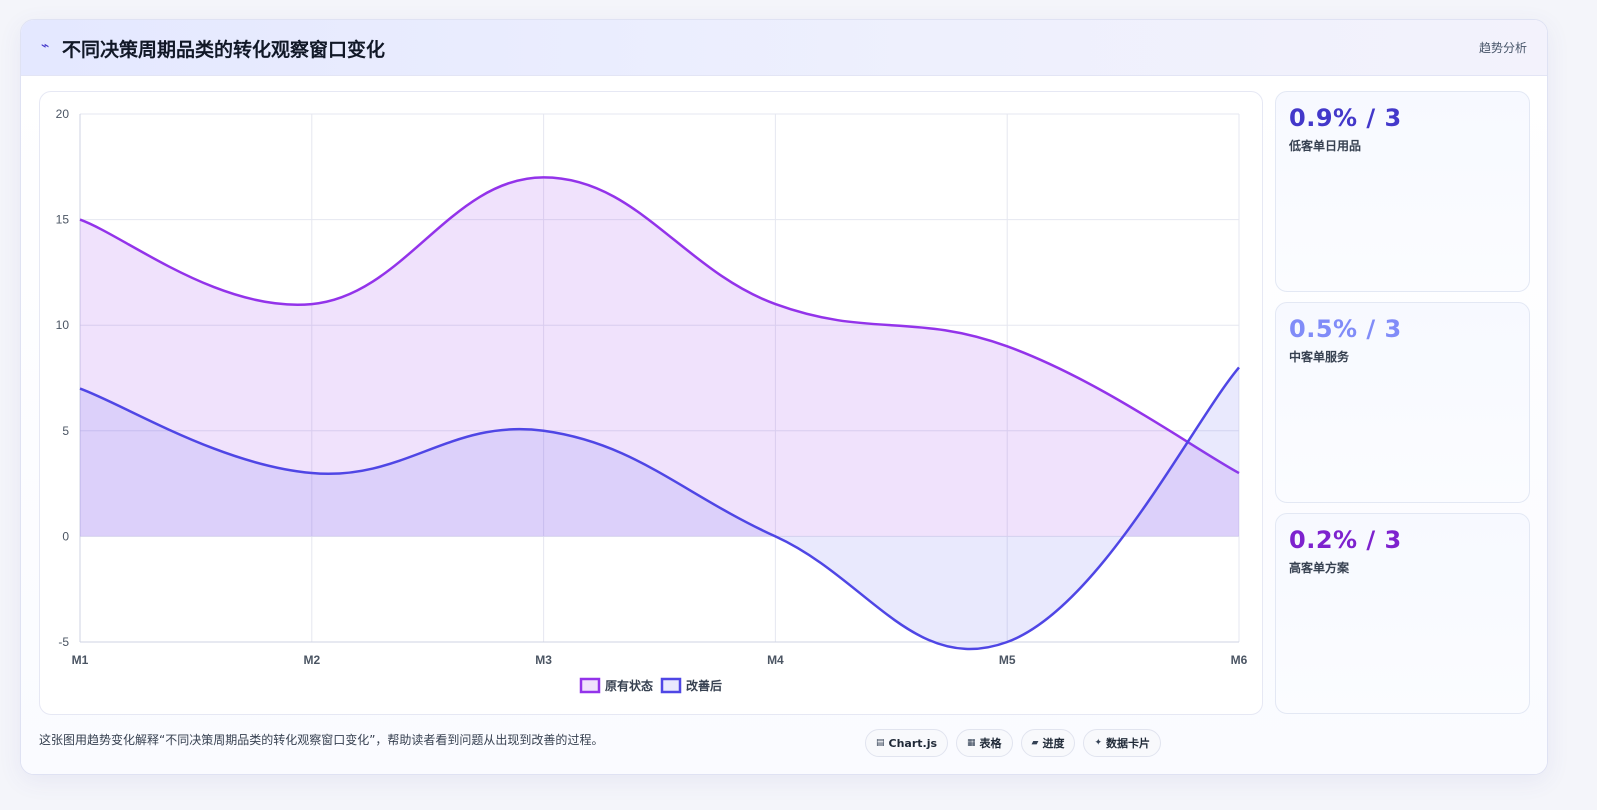  I want to click on x-tick-label: M6, so click(1239, 660).